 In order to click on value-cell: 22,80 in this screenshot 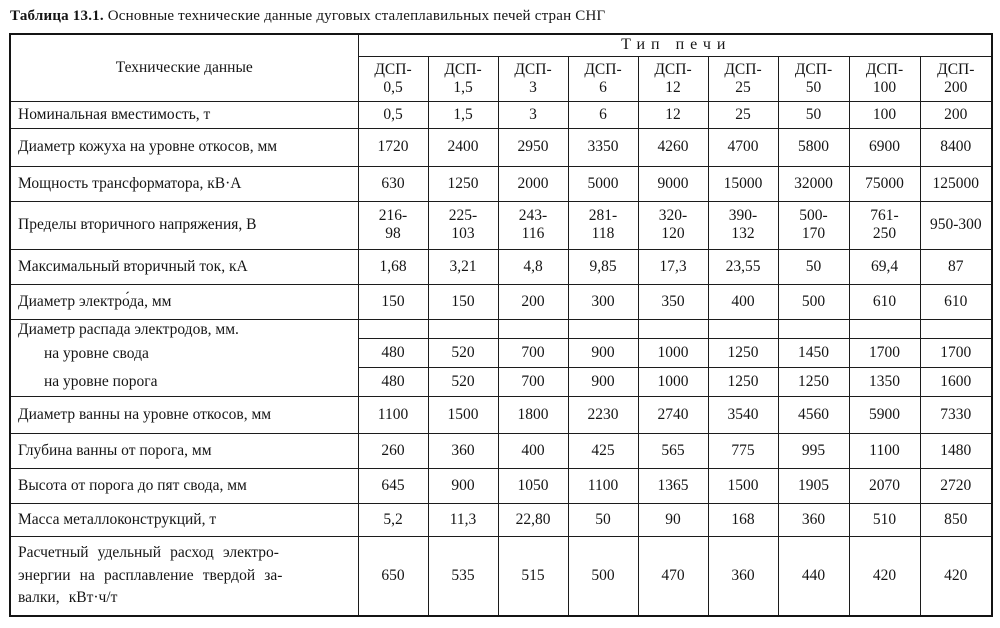, I will do `click(533, 519)`.